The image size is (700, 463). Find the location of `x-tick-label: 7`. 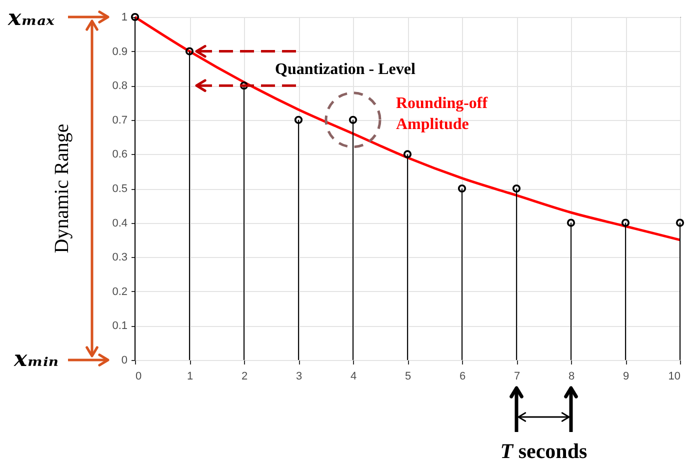

x-tick-label: 7 is located at coordinates (517, 376).